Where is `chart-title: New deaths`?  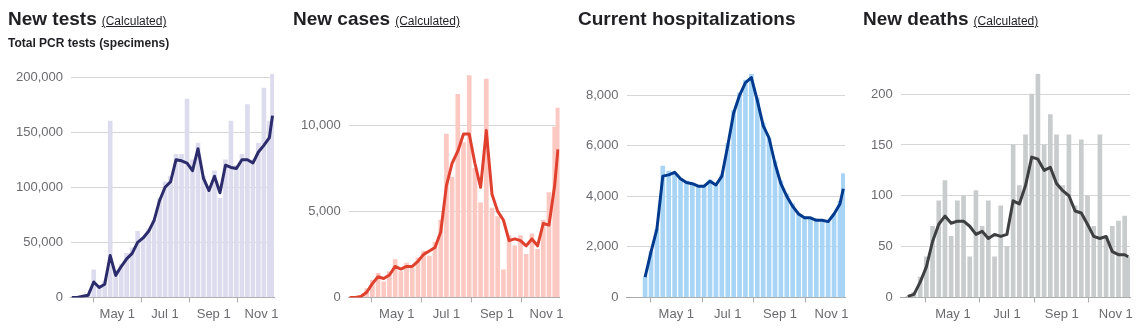
chart-title: New deaths is located at coordinates (916, 18).